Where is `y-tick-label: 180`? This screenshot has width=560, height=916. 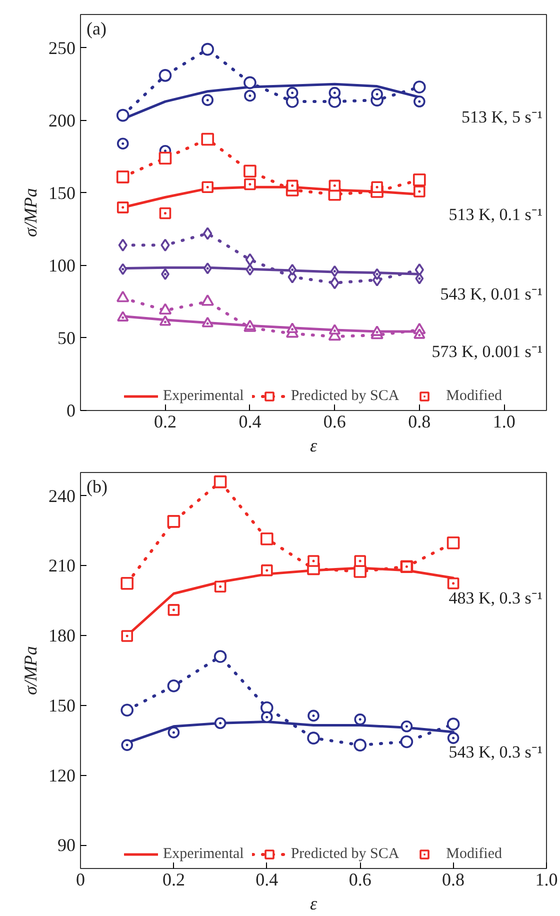
y-tick-label: 180 is located at coordinates (62, 636).